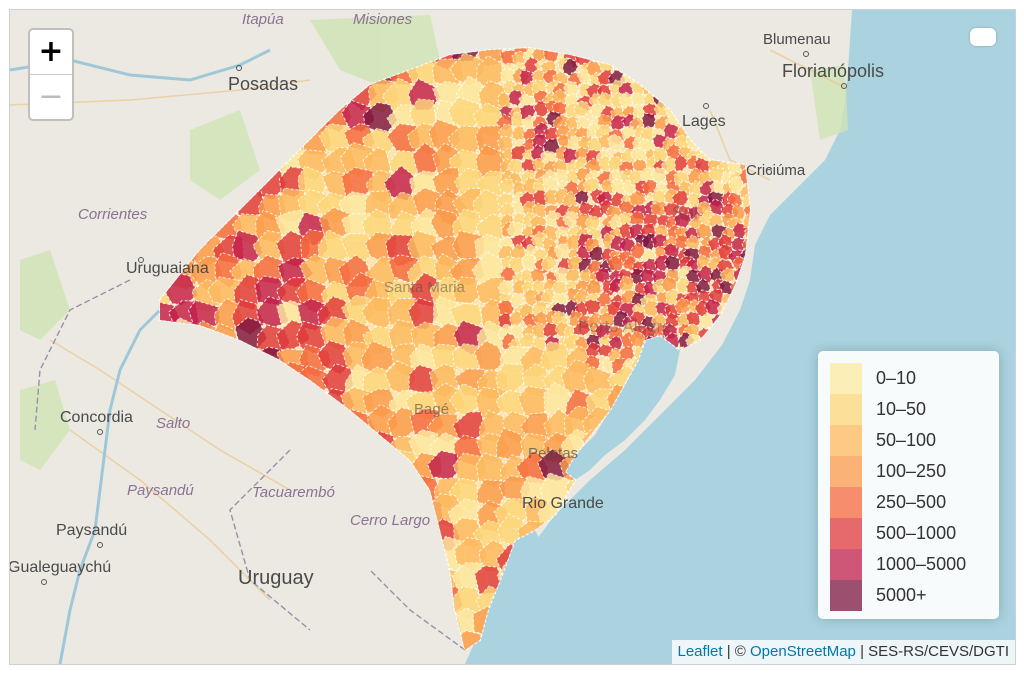  Describe the element at coordinates (425, 287) in the screenshot. I see `place-label: Santa Maria` at that location.